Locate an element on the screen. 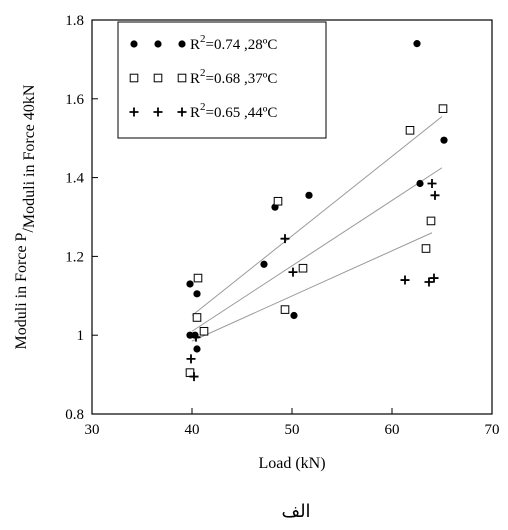 The height and width of the screenshot is (530, 508). y-tick-label: 1.4 is located at coordinates (74, 179).